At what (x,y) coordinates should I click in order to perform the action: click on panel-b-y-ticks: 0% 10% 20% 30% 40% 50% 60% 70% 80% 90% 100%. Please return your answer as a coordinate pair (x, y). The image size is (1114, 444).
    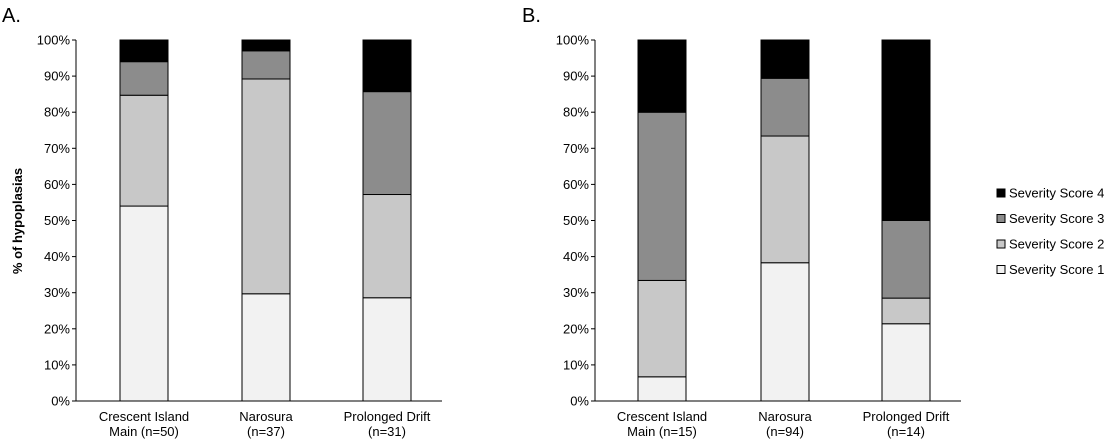
    Looking at the image, I should click on (573, 221).